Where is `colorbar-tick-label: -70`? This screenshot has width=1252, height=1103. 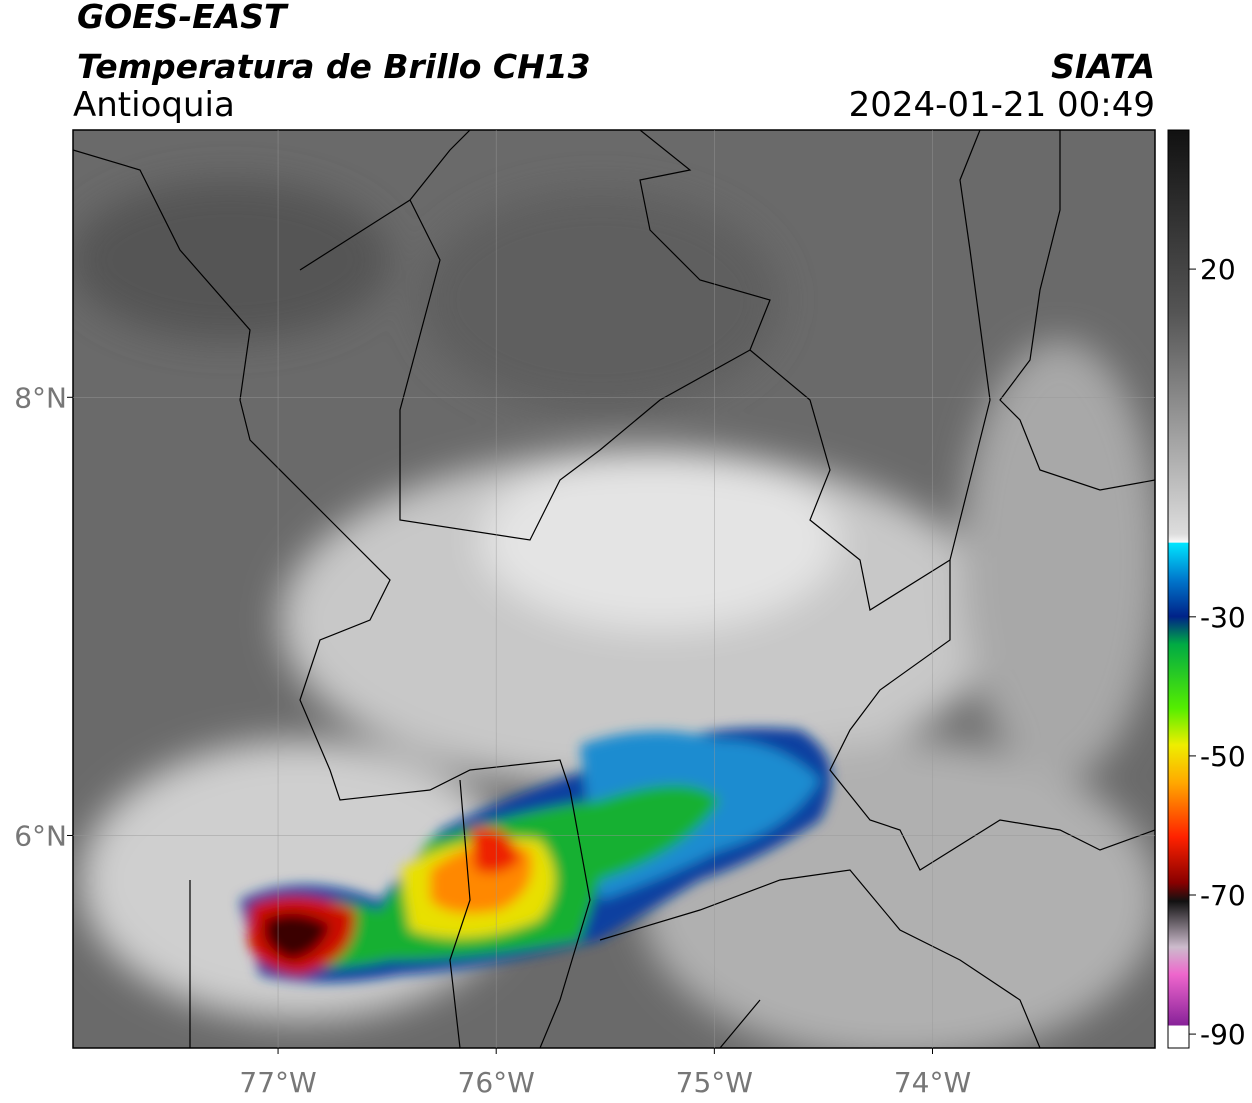
colorbar-tick-label: -70 is located at coordinates (1223, 895).